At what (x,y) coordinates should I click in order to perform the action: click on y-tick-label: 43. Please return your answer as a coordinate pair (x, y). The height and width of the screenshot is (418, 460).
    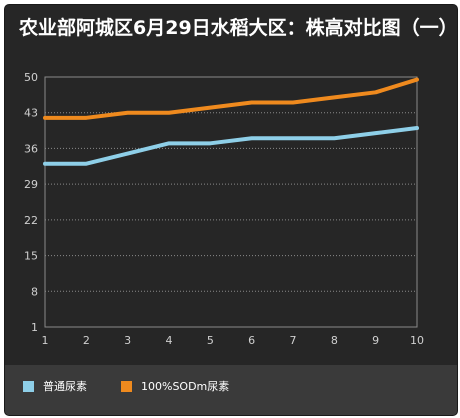
    Looking at the image, I should click on (31, 113).